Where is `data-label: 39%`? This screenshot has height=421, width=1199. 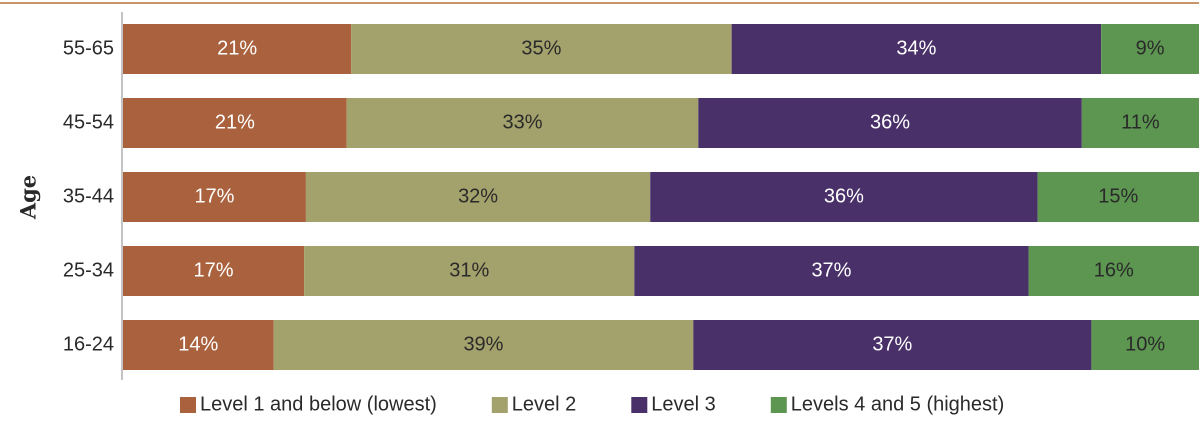
data-label: 39% is located at coordinates (483, 344).